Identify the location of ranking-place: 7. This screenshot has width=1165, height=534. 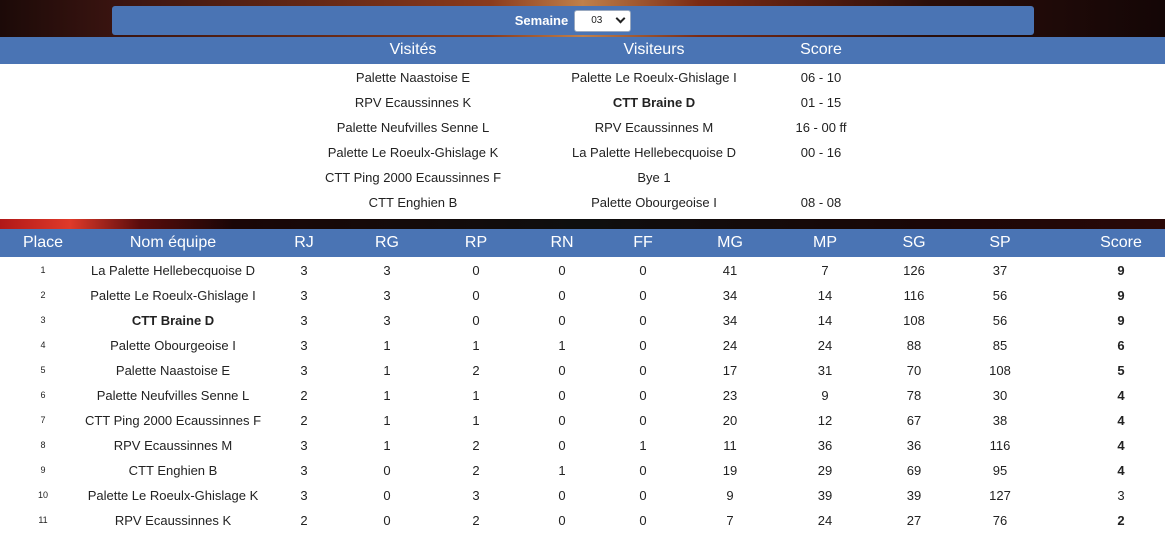
(43, 420).